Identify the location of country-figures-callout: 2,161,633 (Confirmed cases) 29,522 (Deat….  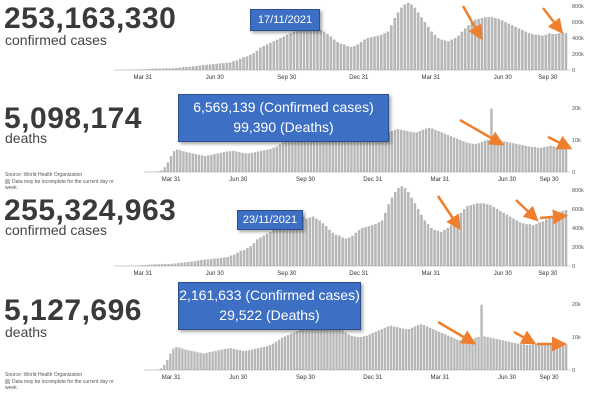
(269, 306).